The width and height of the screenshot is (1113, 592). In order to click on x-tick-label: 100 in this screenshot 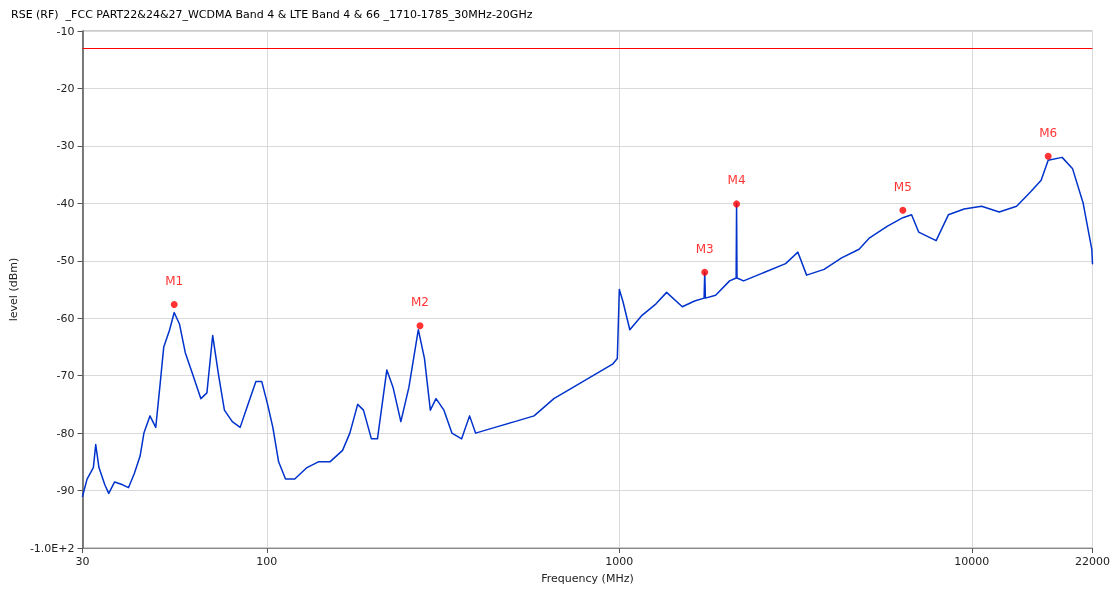, I will do `click(267, 561)`.